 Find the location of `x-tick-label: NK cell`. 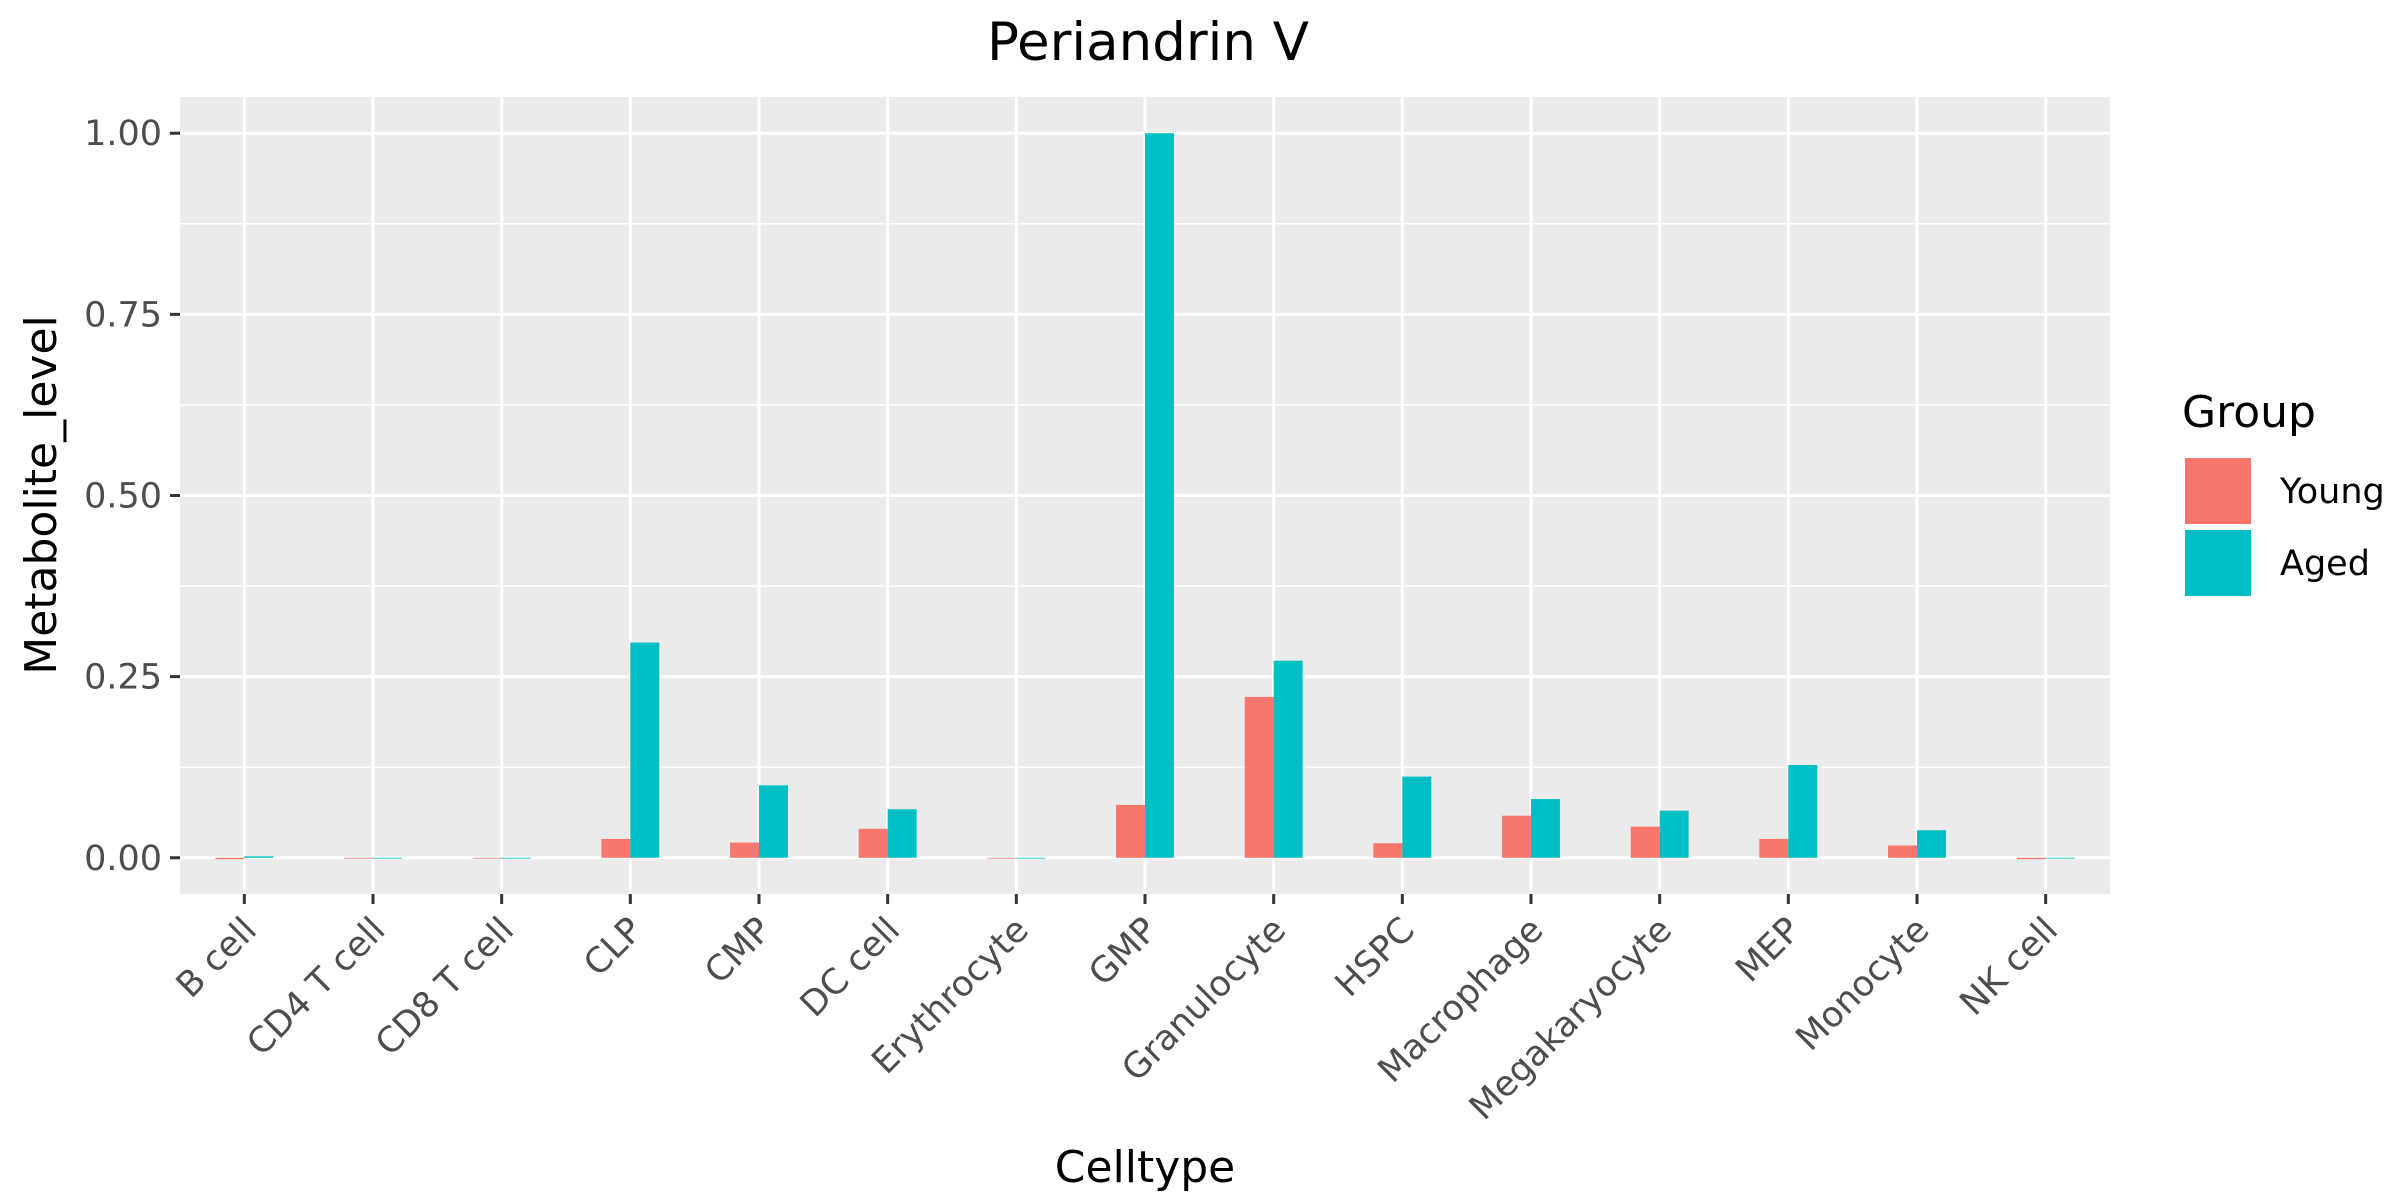

x-tick-label: NK cell is located at coordinates (2009, 966).